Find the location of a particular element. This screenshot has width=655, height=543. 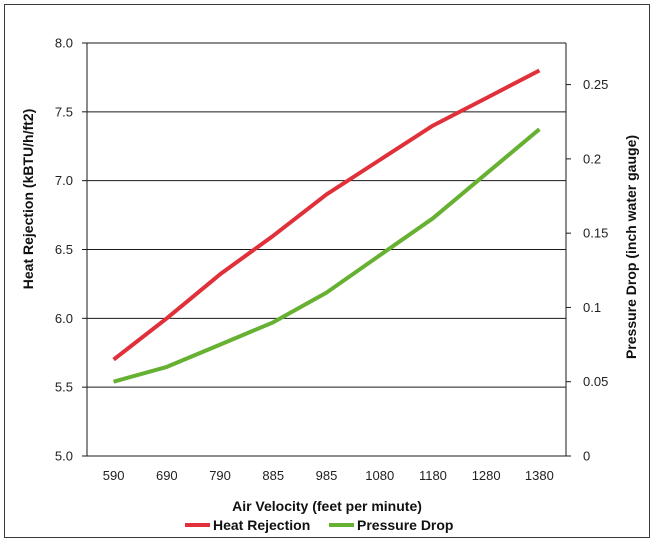

left-tick-label: 7.5 is located at coordinates (64, 111).